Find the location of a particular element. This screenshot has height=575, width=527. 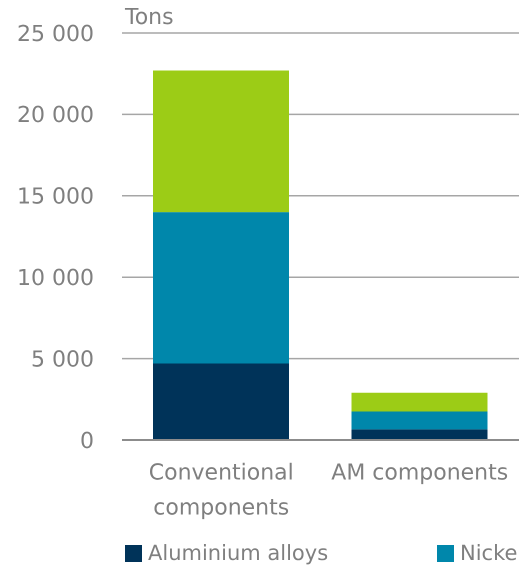

legend-label: Nicke is located at coordinates (489, 553).